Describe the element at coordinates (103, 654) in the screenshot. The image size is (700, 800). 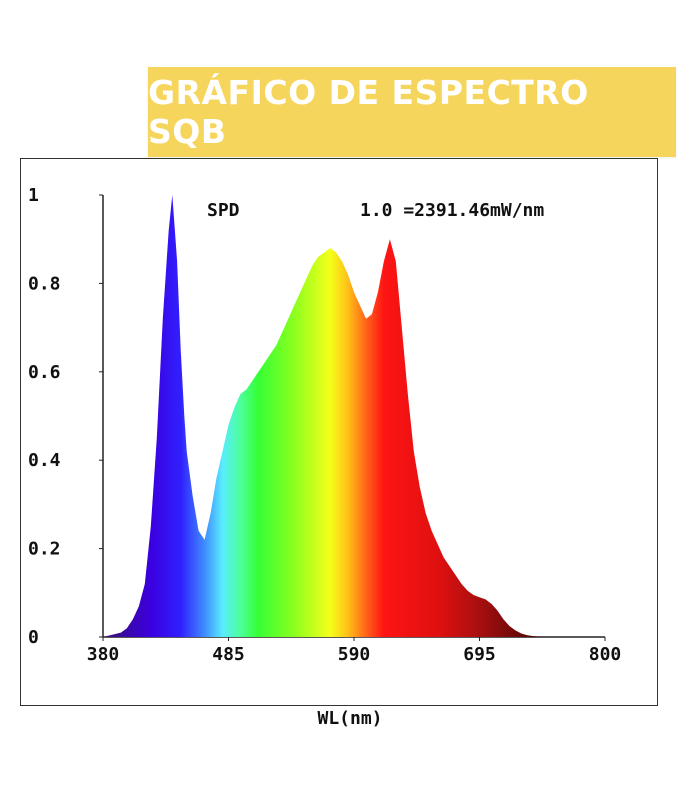
I see `x-tick-label: 380` at that location.